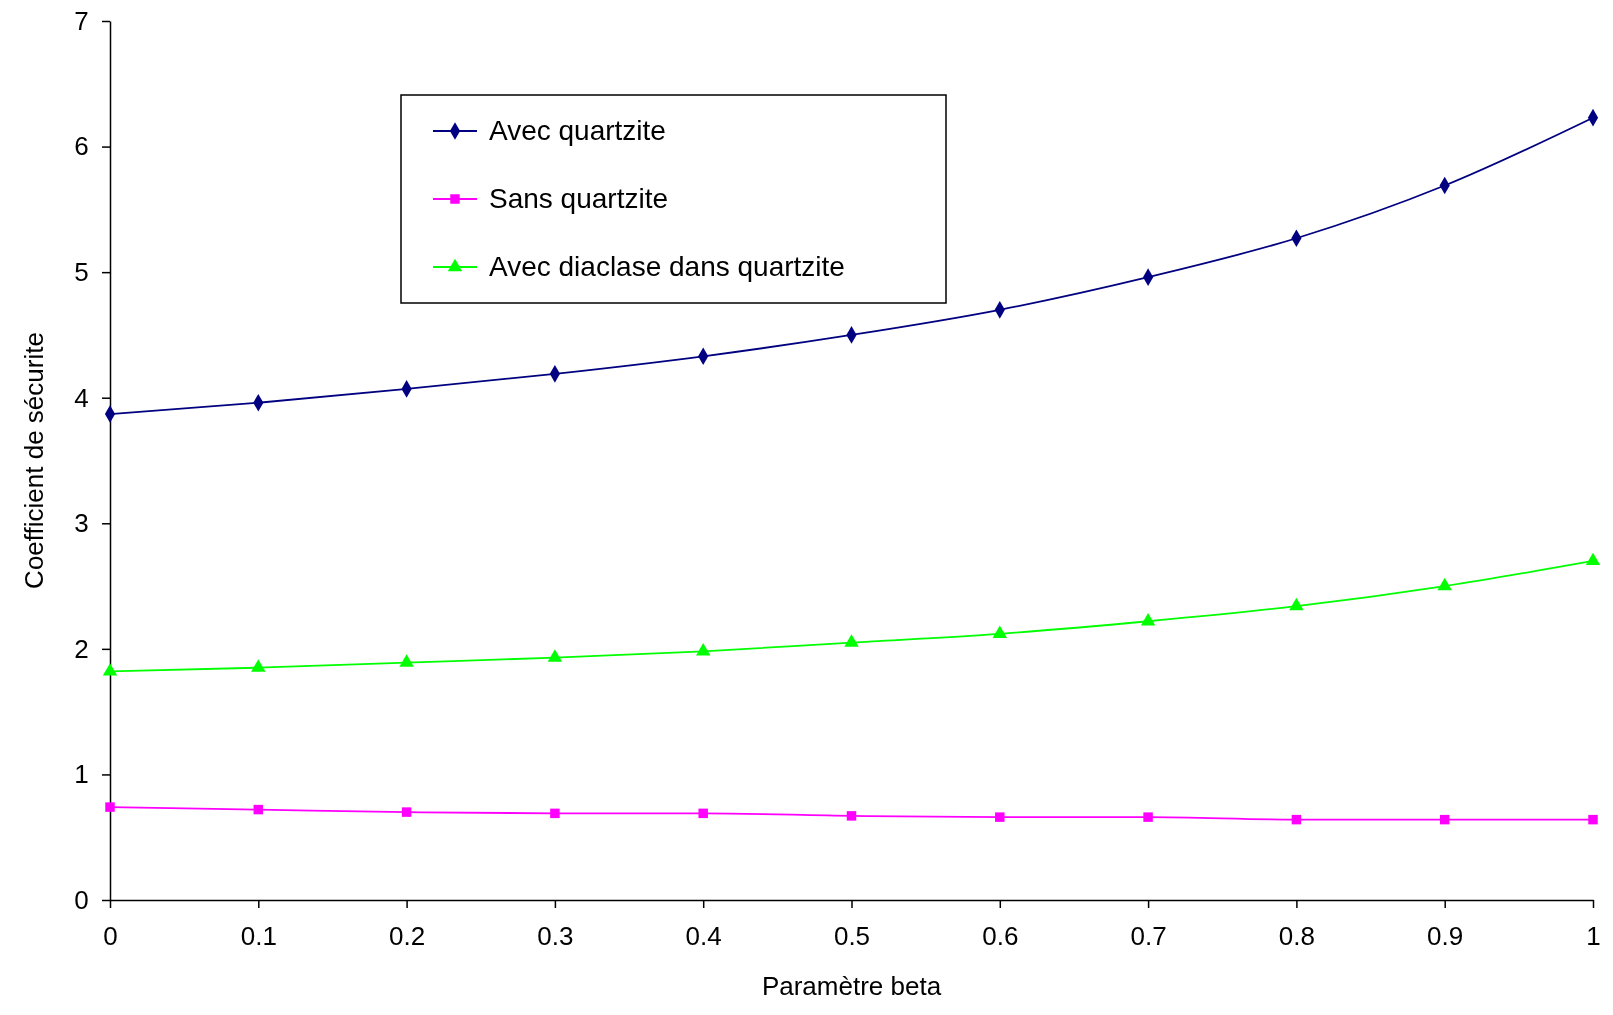 This screenshot has height=1015, width=1613. I want to click on y-axis-title: Coefficient de sécurite, so click(34, 460).